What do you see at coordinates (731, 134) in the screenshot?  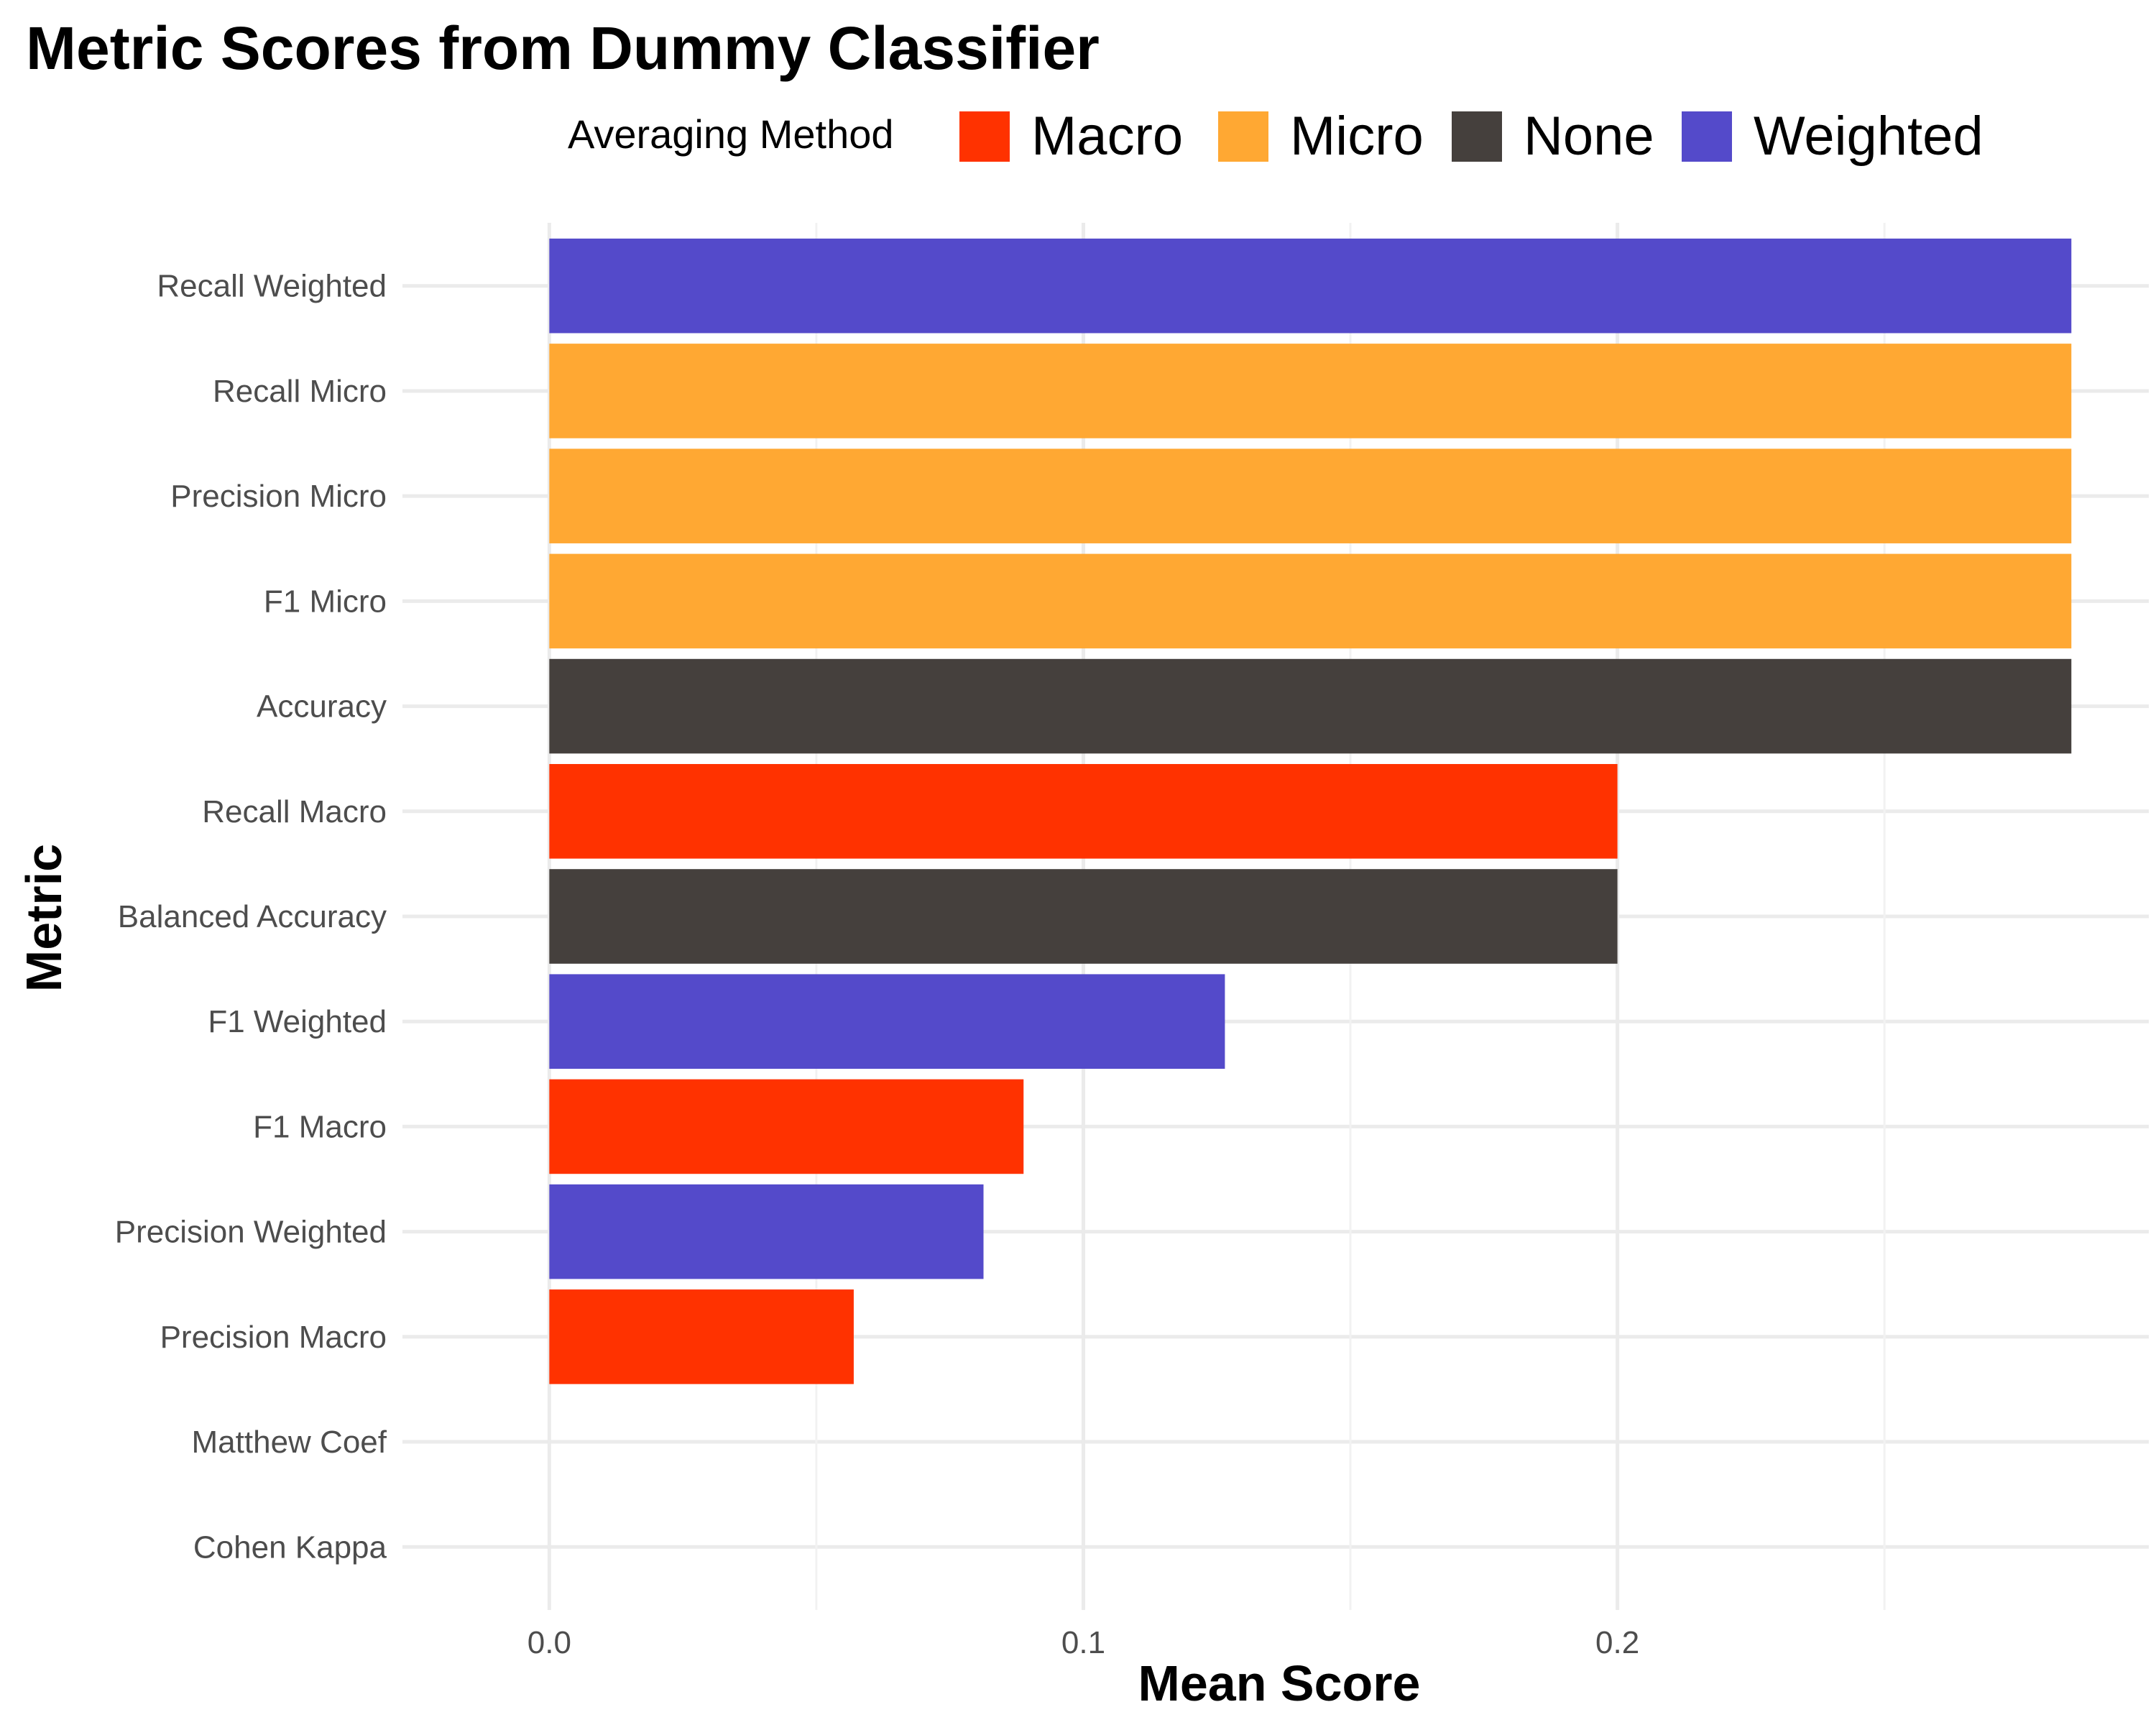 I see `legend-title: Averaging Method` at bounding box center [731, 134].